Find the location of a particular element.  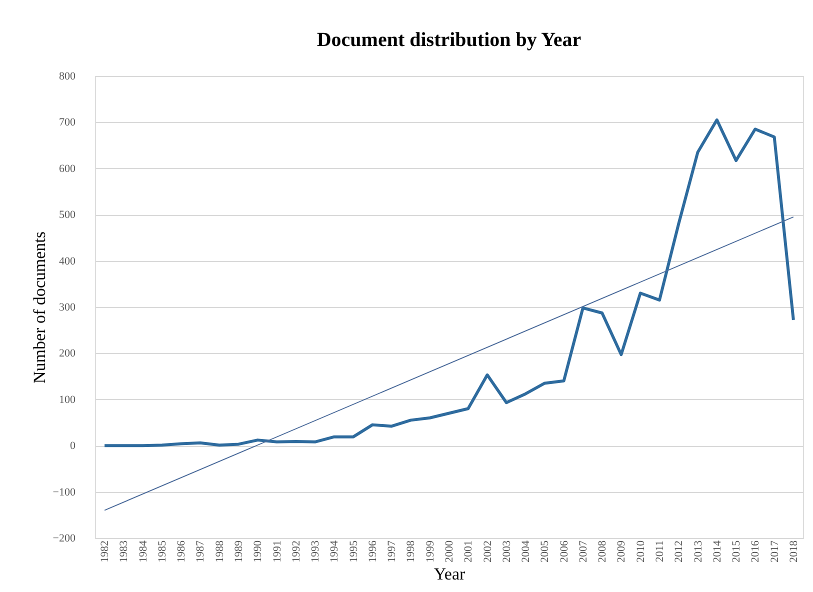

y-tick-label: −100 is located at coordinates (64, 492).